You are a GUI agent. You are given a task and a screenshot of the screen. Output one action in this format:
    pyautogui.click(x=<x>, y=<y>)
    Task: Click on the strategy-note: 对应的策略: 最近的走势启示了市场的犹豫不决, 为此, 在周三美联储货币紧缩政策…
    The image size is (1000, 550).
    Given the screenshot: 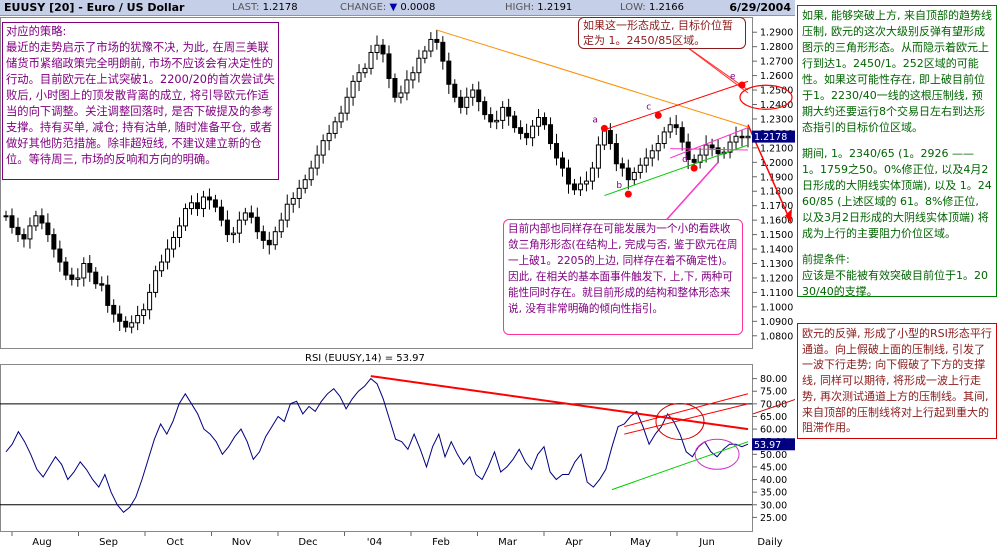 What is the action you would take?
    pyautogui.click(x=140, y=101)
    